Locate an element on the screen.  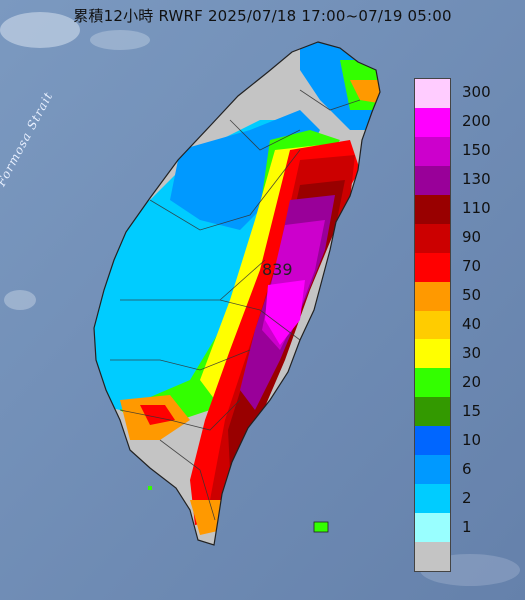
legend-label: 70 is located at coordinates (472, 266).